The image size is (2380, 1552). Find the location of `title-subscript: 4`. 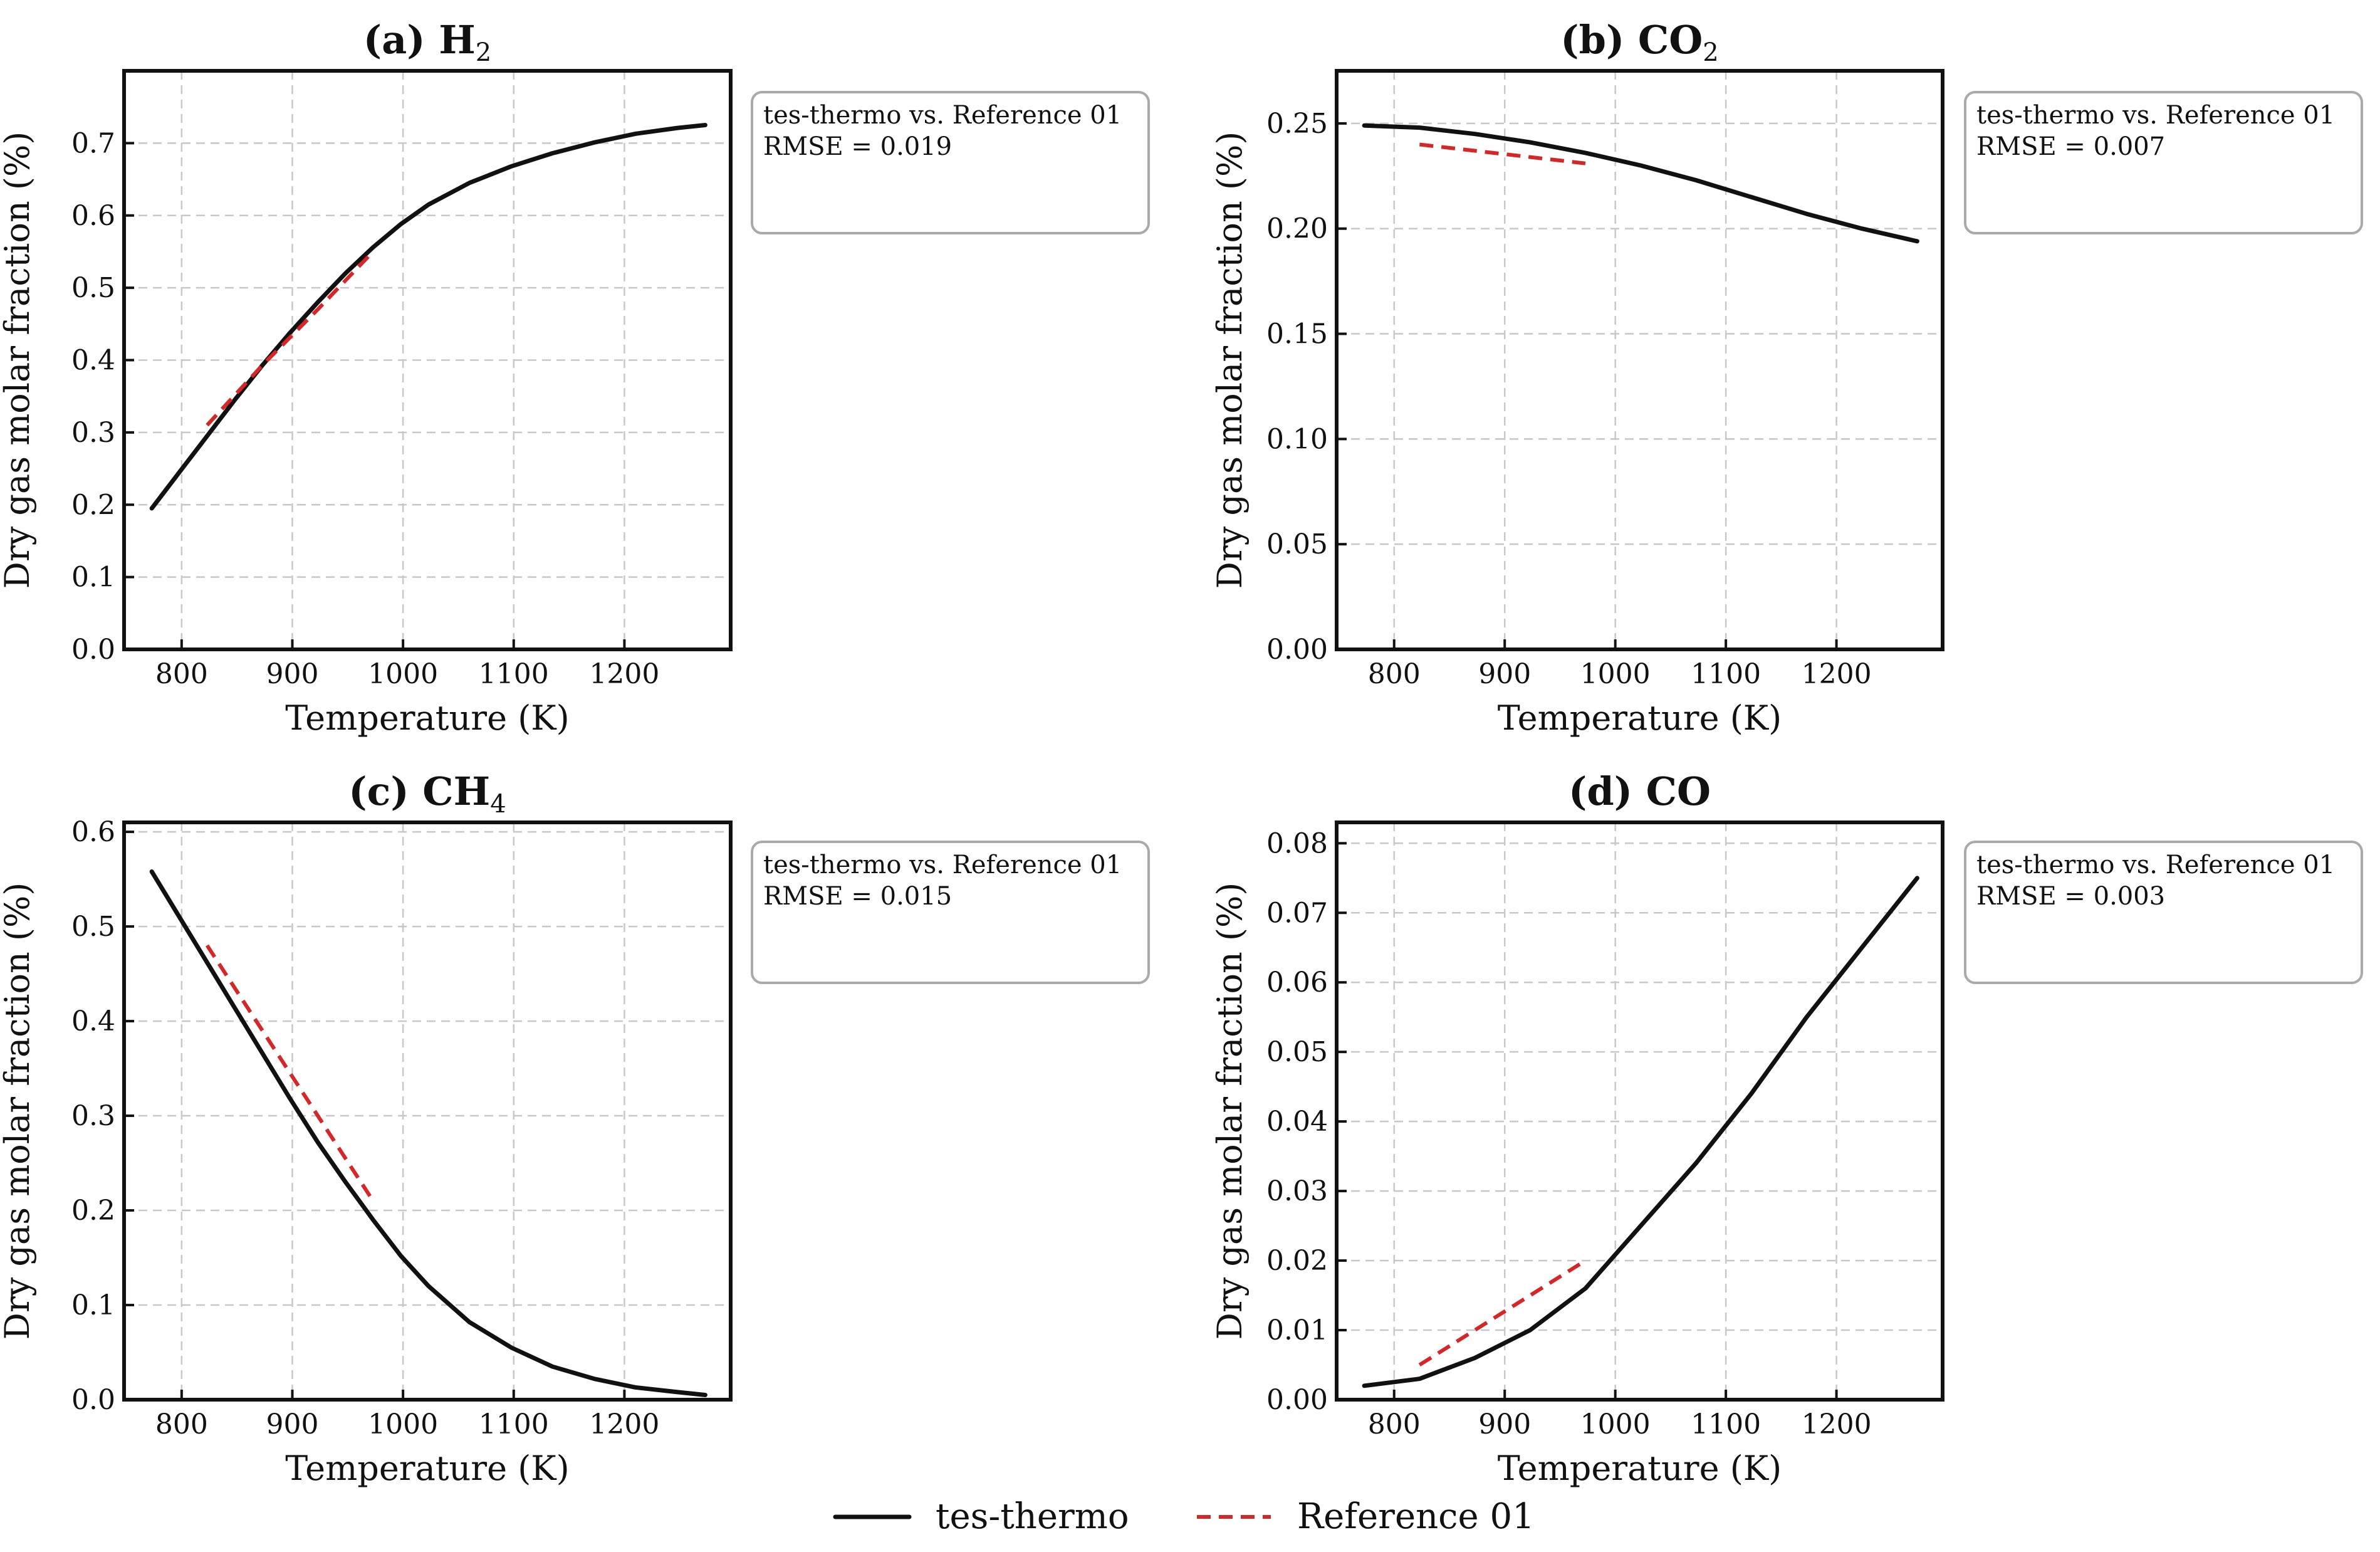

title-subscript: 4 is located at coordinates (498, 805).